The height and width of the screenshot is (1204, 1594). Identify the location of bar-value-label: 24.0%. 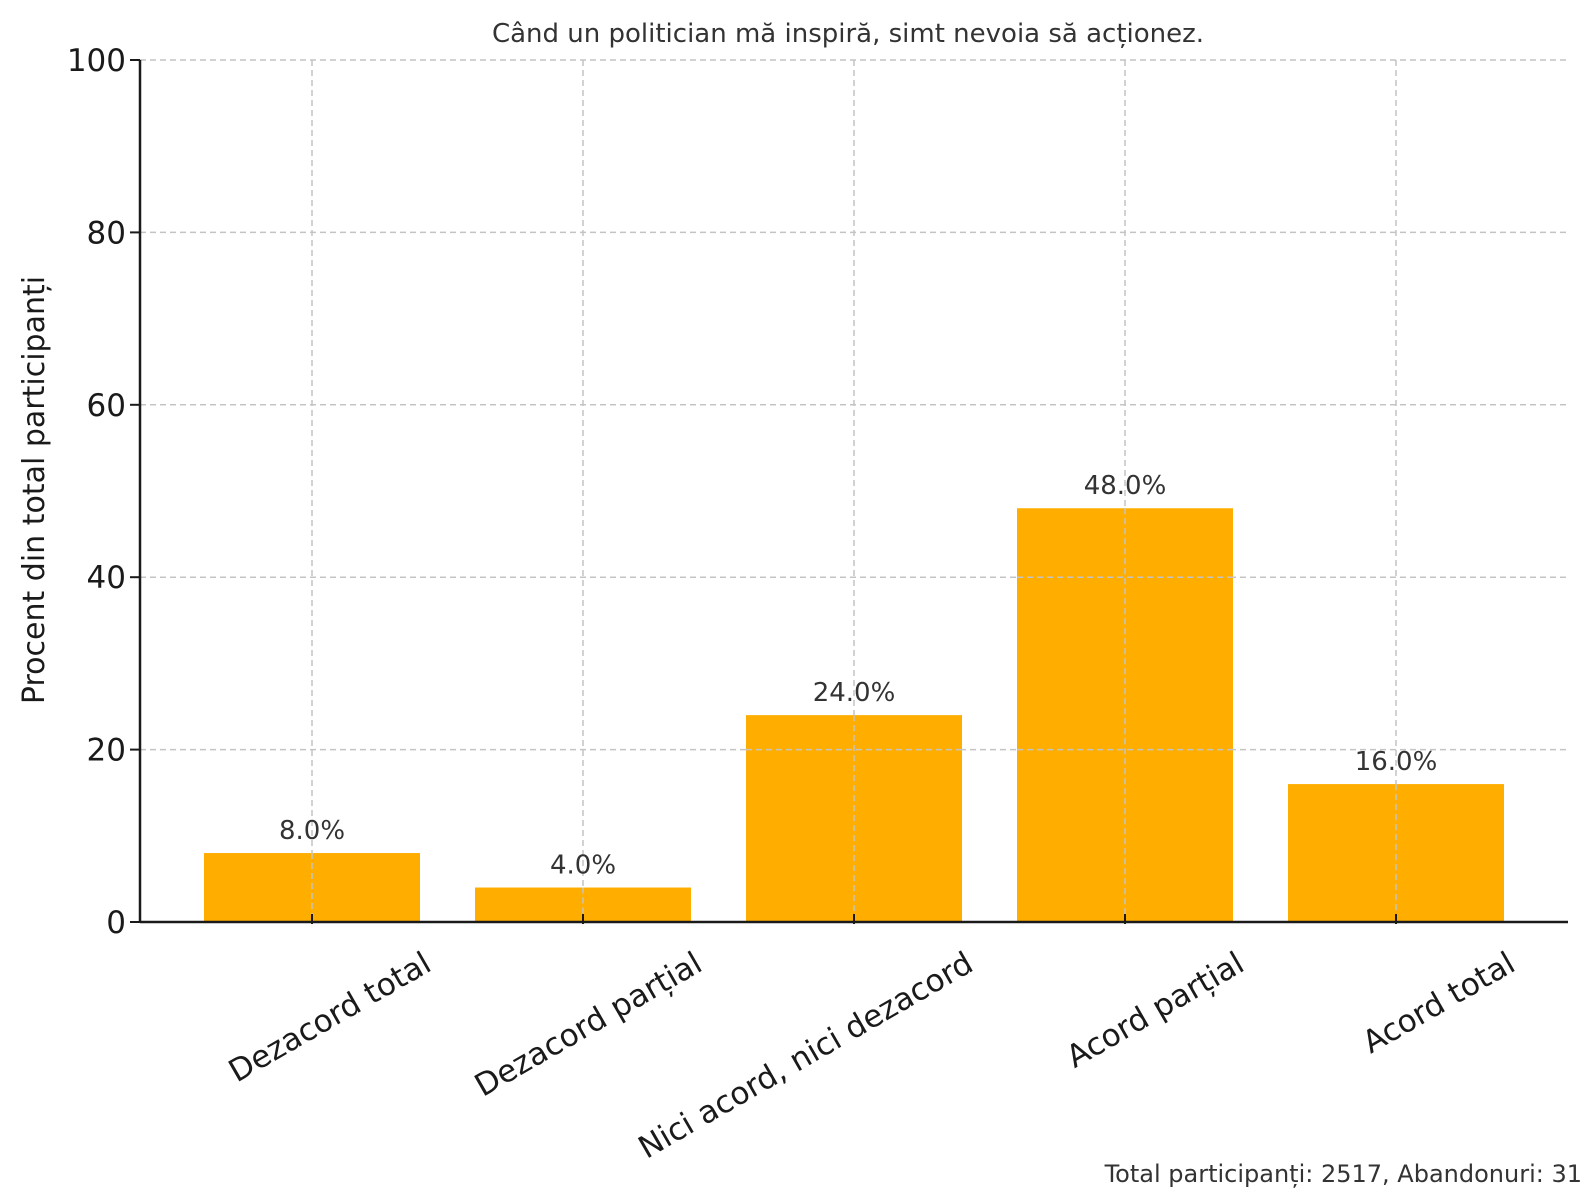
(854, 693).